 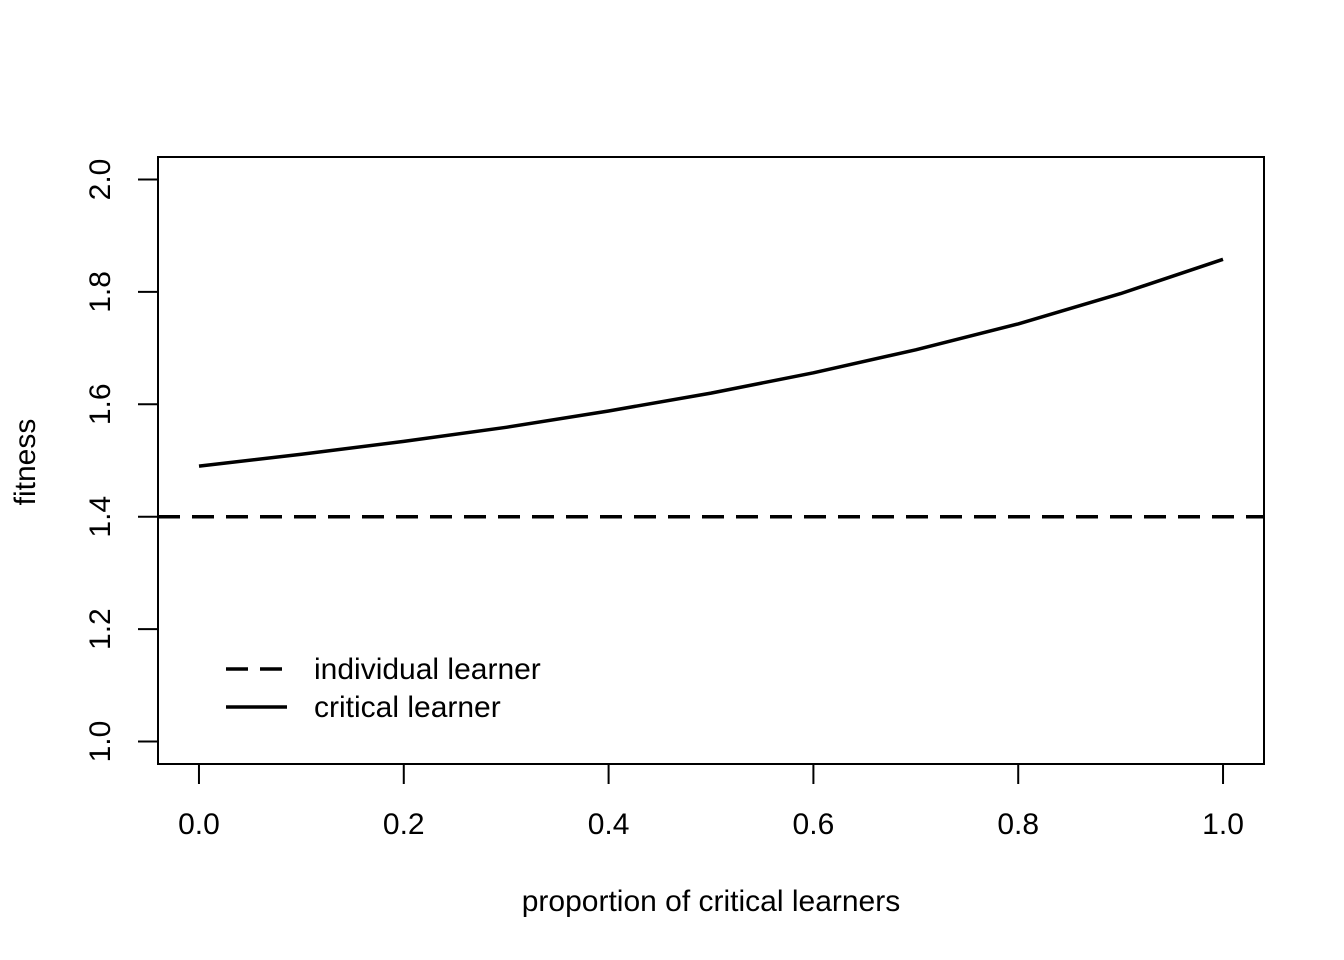 What do you see at coordinates (407, 707) in the screenshot?
I see `legend-label-critical-learner: critical learner` at bounding box center [407, 707].